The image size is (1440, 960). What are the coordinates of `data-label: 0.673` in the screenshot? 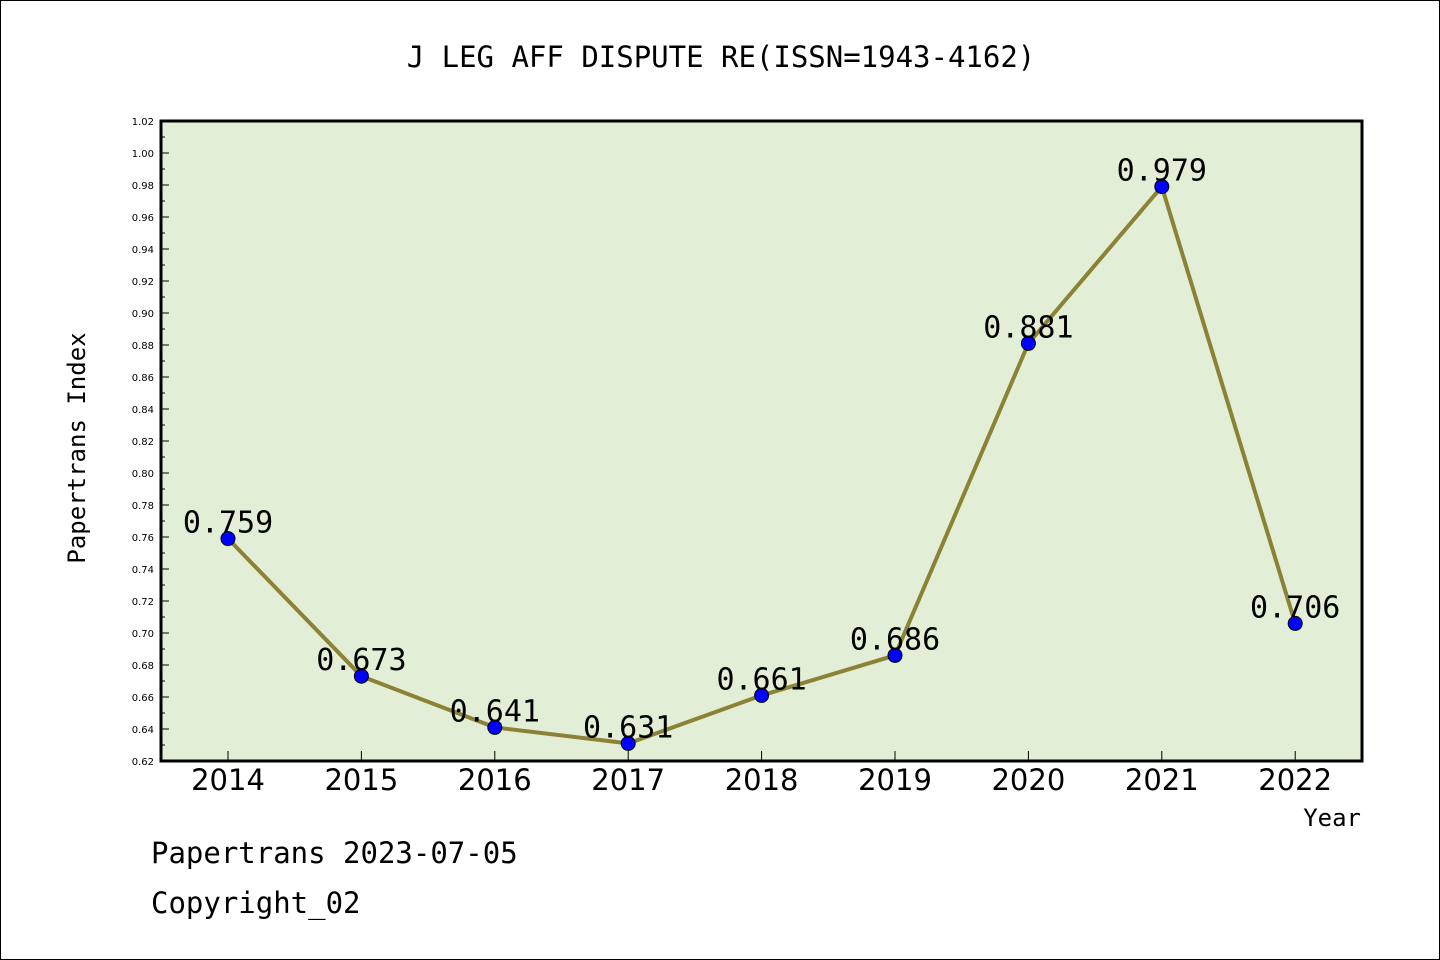 It's located at (361, 660).